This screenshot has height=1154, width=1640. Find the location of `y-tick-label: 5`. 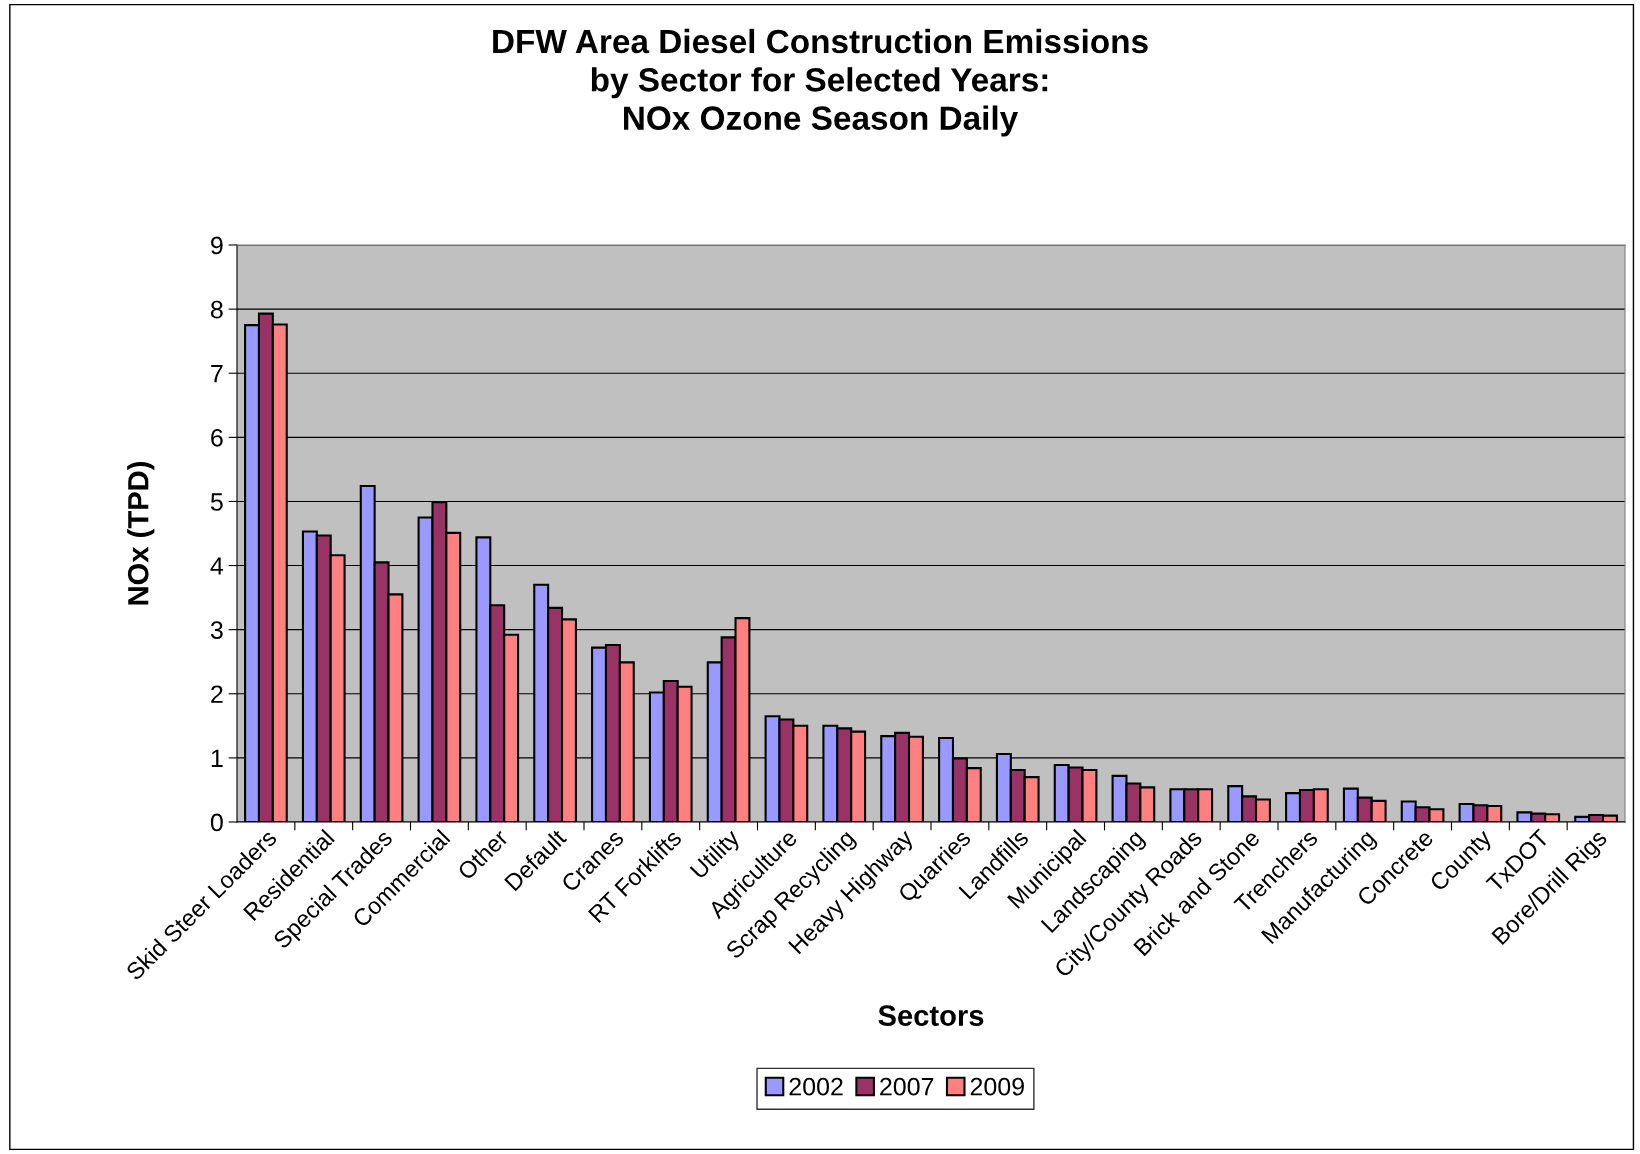

y-tick-label: 5 is located at coordinates (216, 502).